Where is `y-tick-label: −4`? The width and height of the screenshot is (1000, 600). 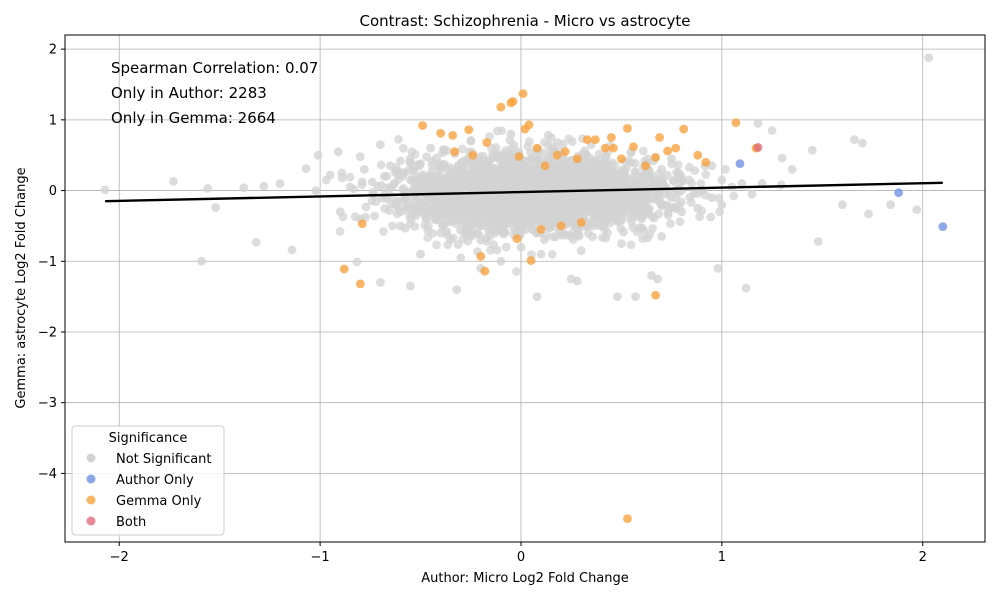
y-tick-label: −4 is located at coordinates (47, 474).